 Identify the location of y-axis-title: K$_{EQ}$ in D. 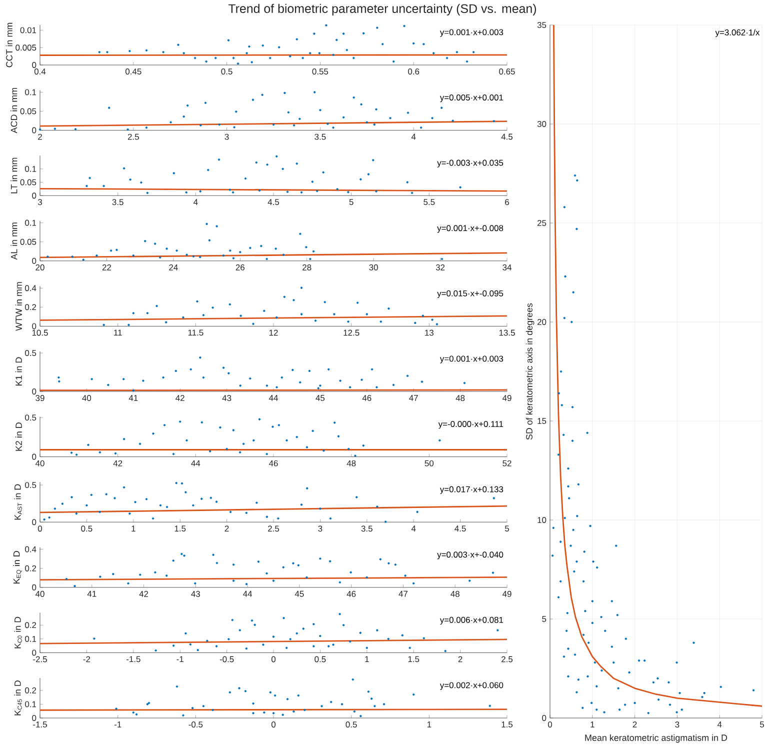
(17, 567).